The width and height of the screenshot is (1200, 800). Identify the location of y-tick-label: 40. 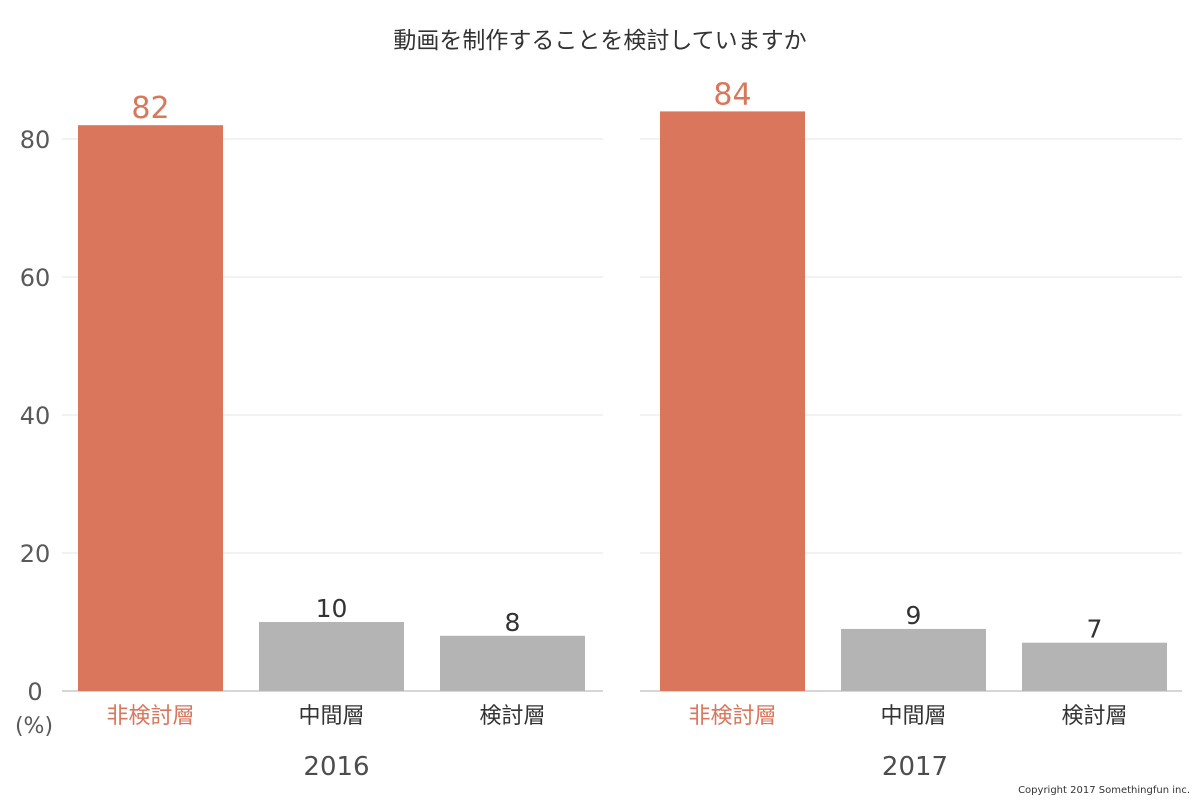
(35, 416).